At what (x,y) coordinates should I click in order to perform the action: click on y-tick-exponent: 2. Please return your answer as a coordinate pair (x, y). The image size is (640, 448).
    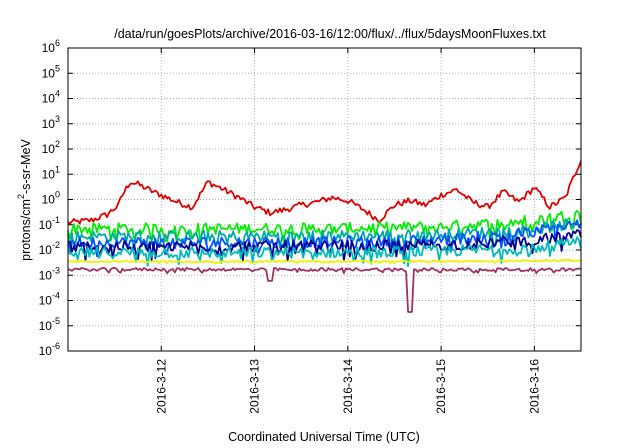
    Looking at the image, I should click on (57, 144).